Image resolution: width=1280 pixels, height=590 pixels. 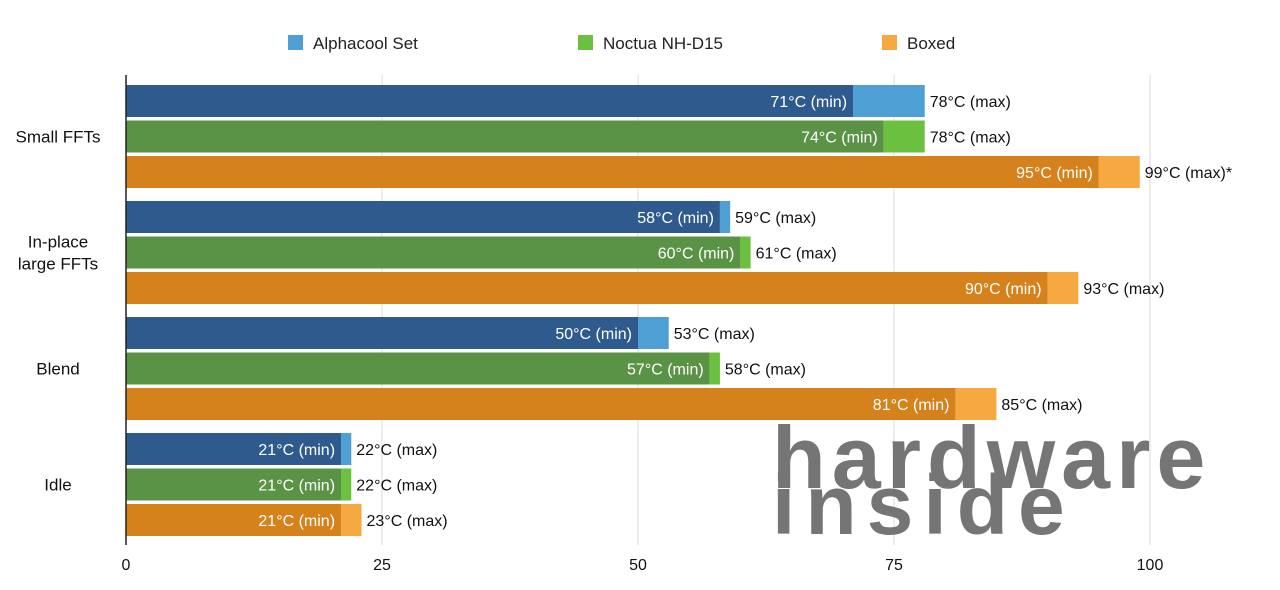 What do you see at coordinates (396, 450) in the screenshot?
I see `data-label-max-0-3: 22°C (max)` at bounding box center [396, 450].